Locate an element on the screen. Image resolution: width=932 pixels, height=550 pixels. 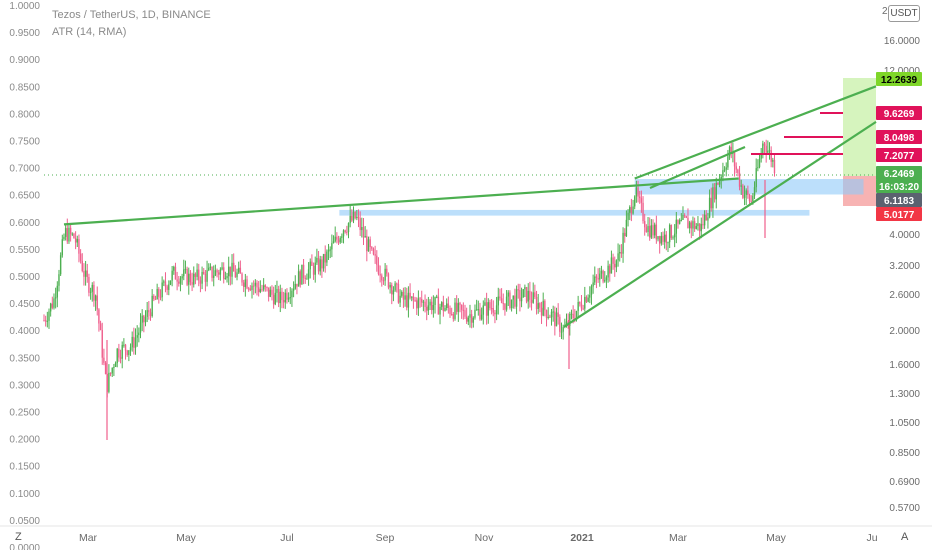
left-axis-tick-label: 0.7500 is located at coordinates (24, 142).